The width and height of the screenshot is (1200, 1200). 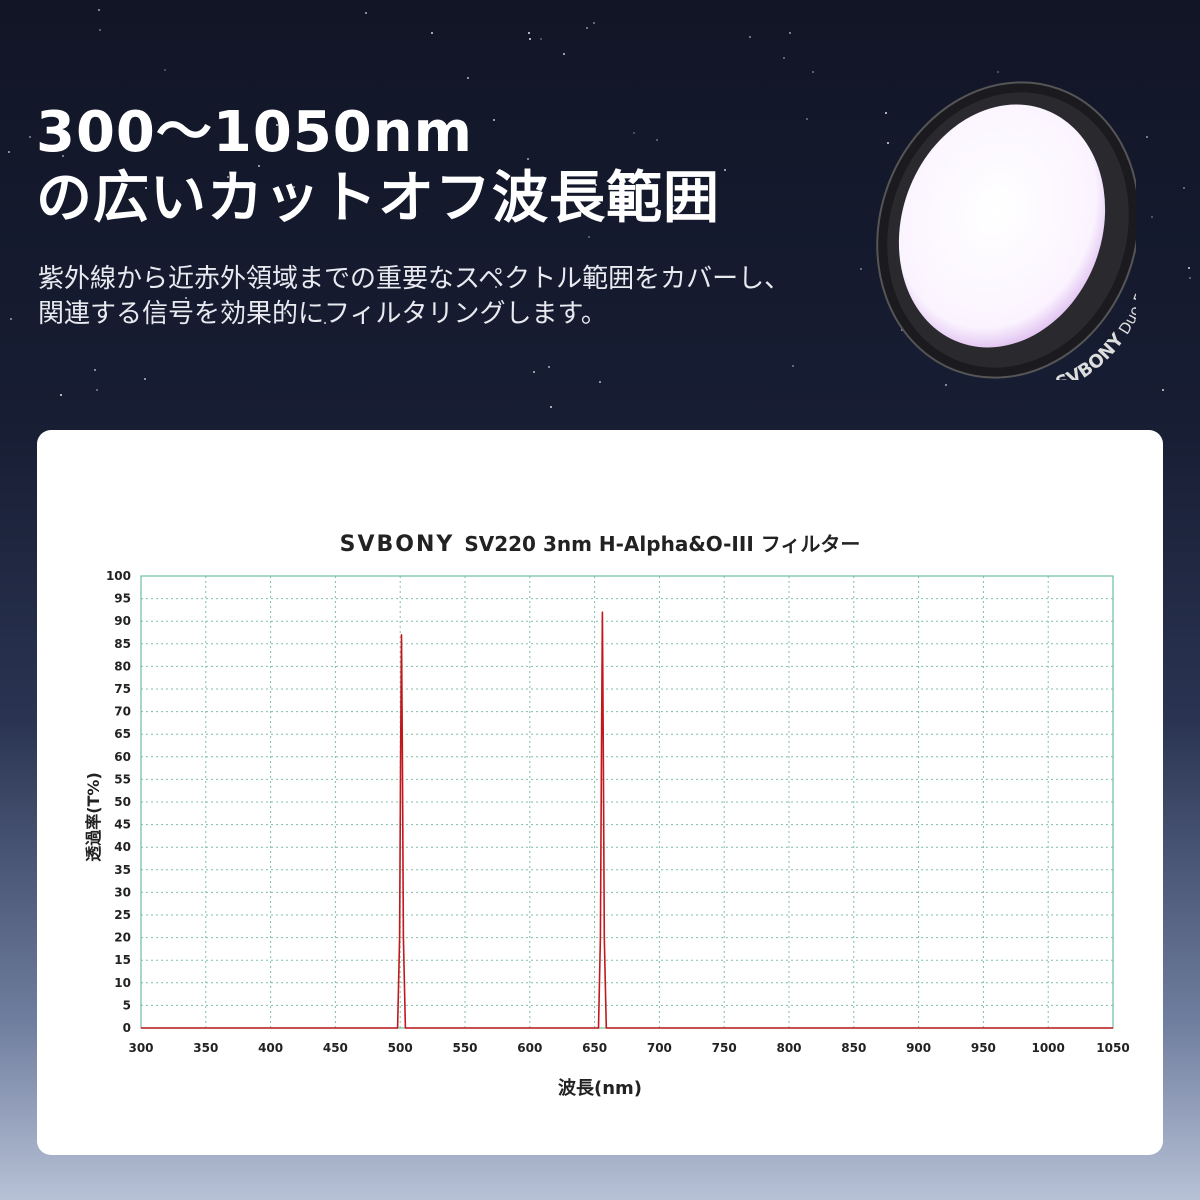 I want to click on y-tick-label: 45, so click(x=122, y=825).